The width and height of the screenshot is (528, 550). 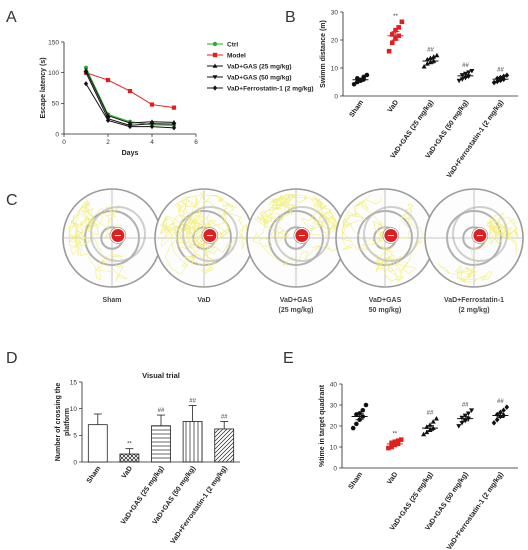 I want to click on x-tick-label: 6, so click(x=196, y=142).